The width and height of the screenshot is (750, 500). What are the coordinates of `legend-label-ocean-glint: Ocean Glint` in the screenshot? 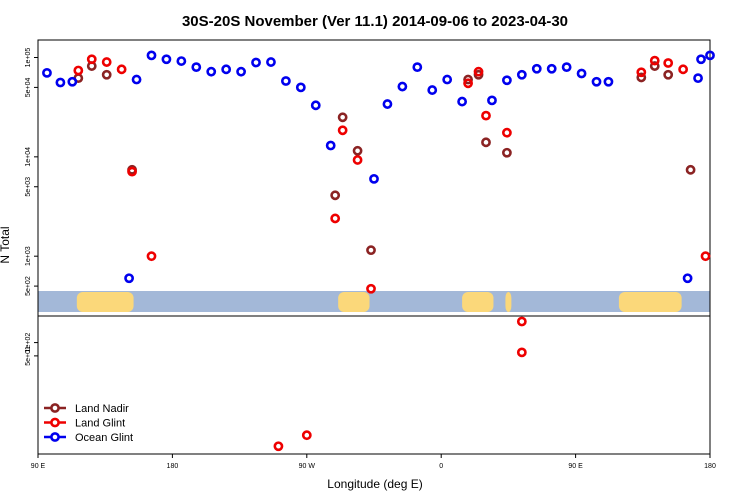 It's located at (104, 438).